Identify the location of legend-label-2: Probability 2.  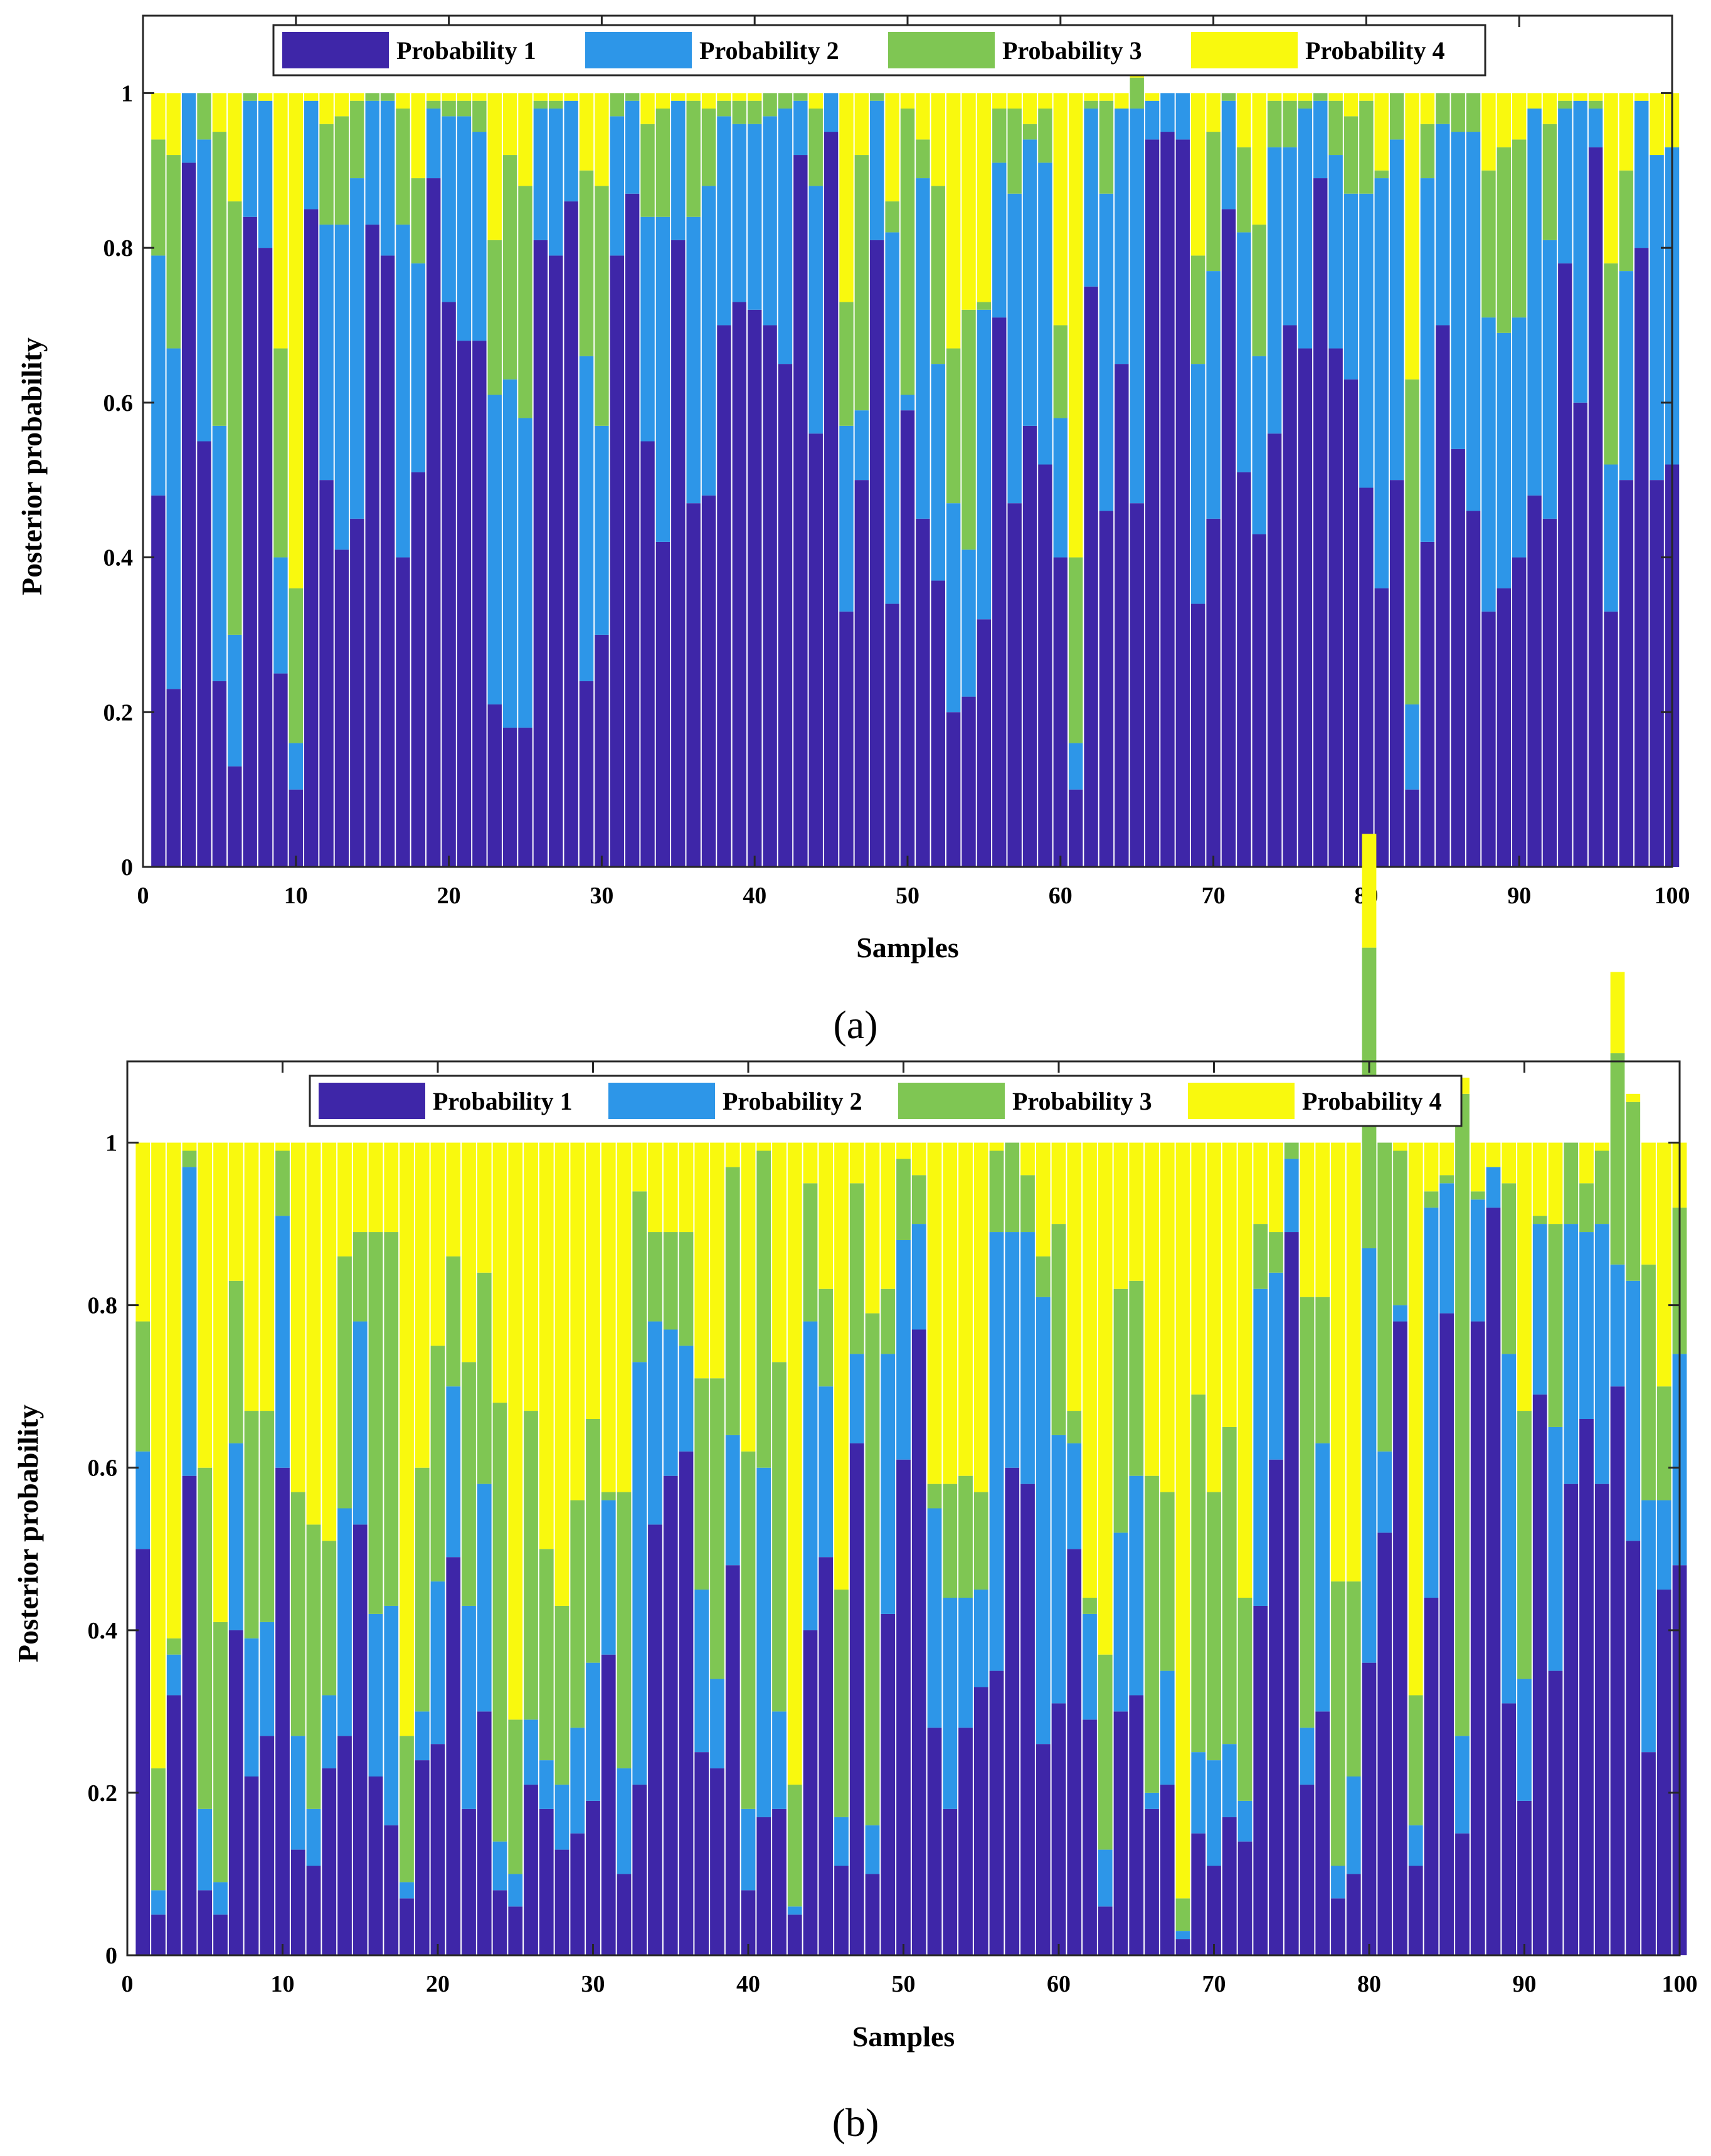
(769, 50).